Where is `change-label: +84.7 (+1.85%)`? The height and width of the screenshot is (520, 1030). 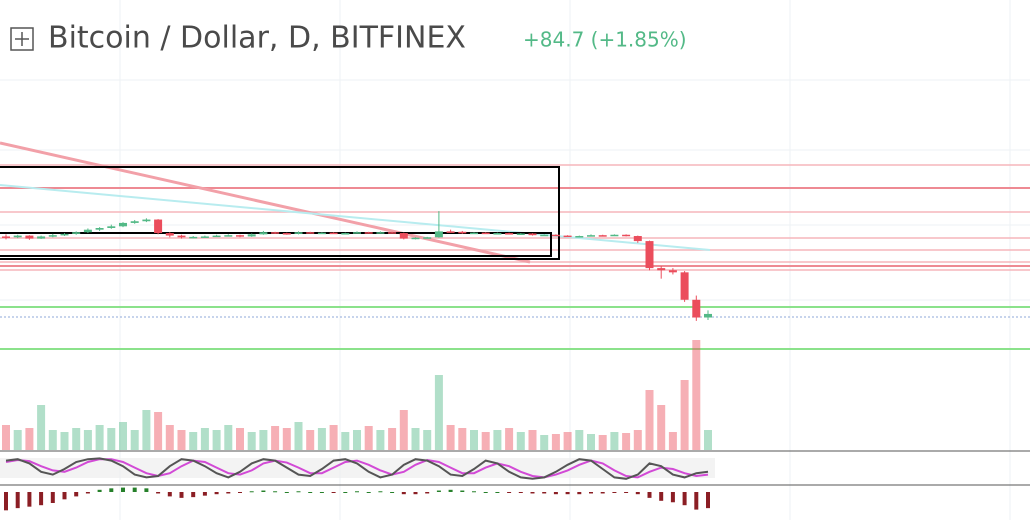
change-label: +84.7 (+1.85%) is located at coordinates (605, 40).